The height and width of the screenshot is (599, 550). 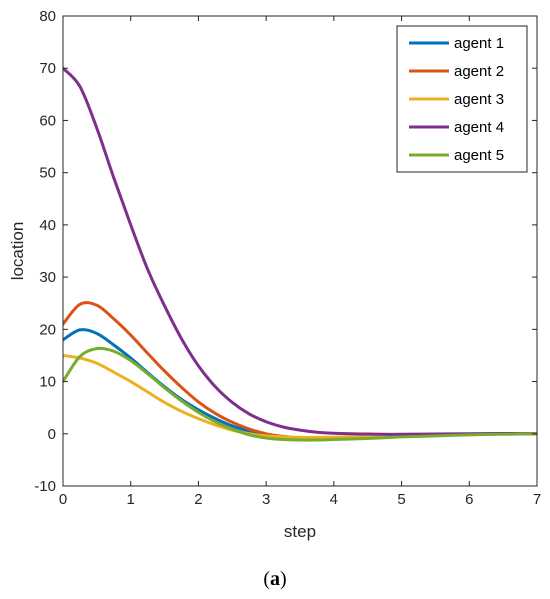 I want to click on y-tick-label: 80, so click(x=47, y=16).